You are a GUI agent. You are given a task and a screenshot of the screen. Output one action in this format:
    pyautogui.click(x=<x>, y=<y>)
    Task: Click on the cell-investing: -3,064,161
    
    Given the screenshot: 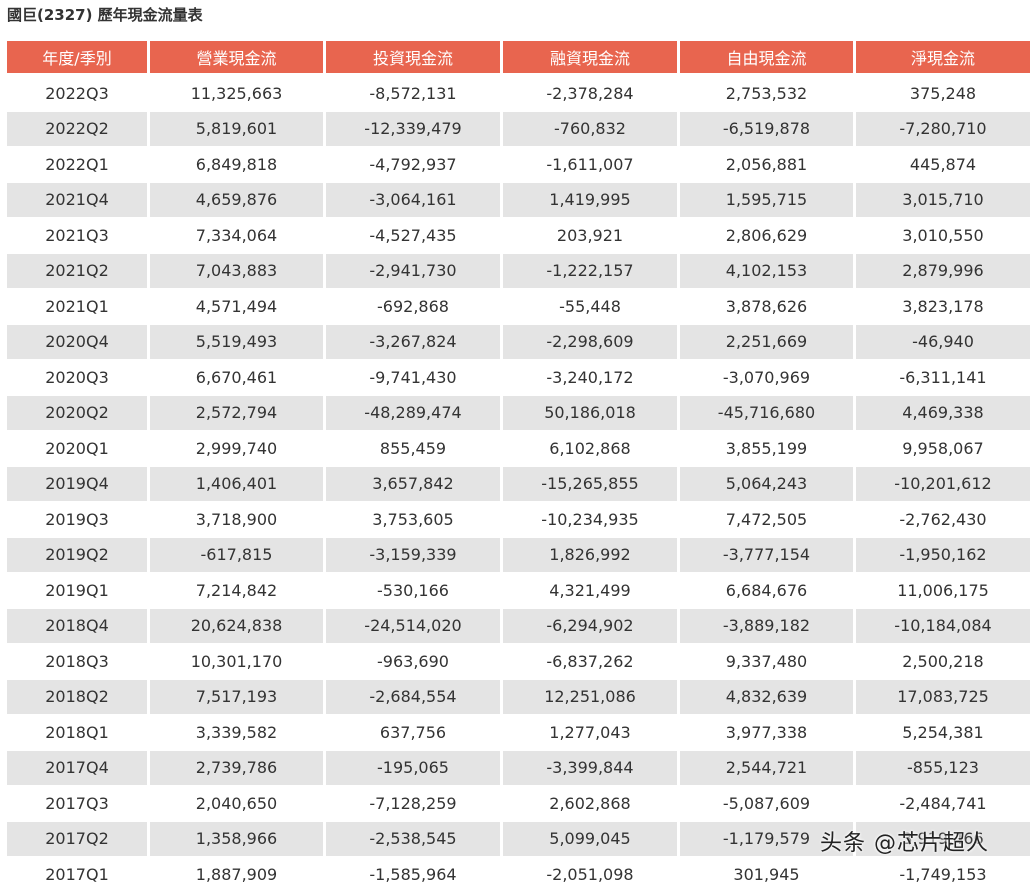 What is the action you would take?
    pyautogui.click(x=413, y=200)
    